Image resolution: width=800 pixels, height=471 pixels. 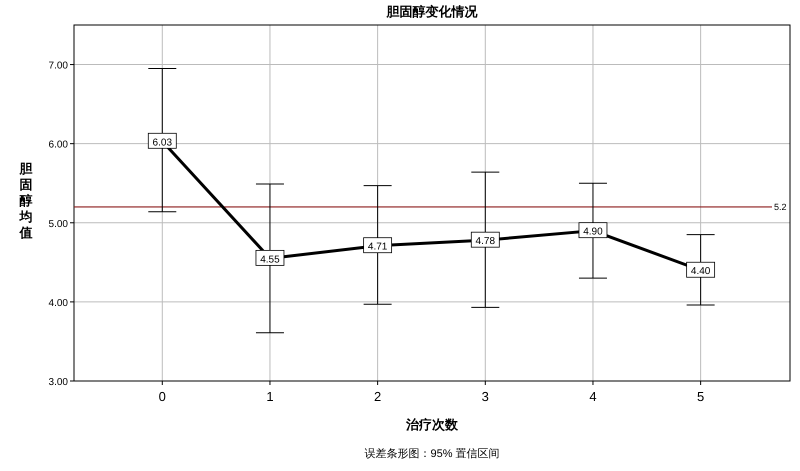 I want to click on y-axis-title: 胆固醇均值, so click(x=25, y=200).